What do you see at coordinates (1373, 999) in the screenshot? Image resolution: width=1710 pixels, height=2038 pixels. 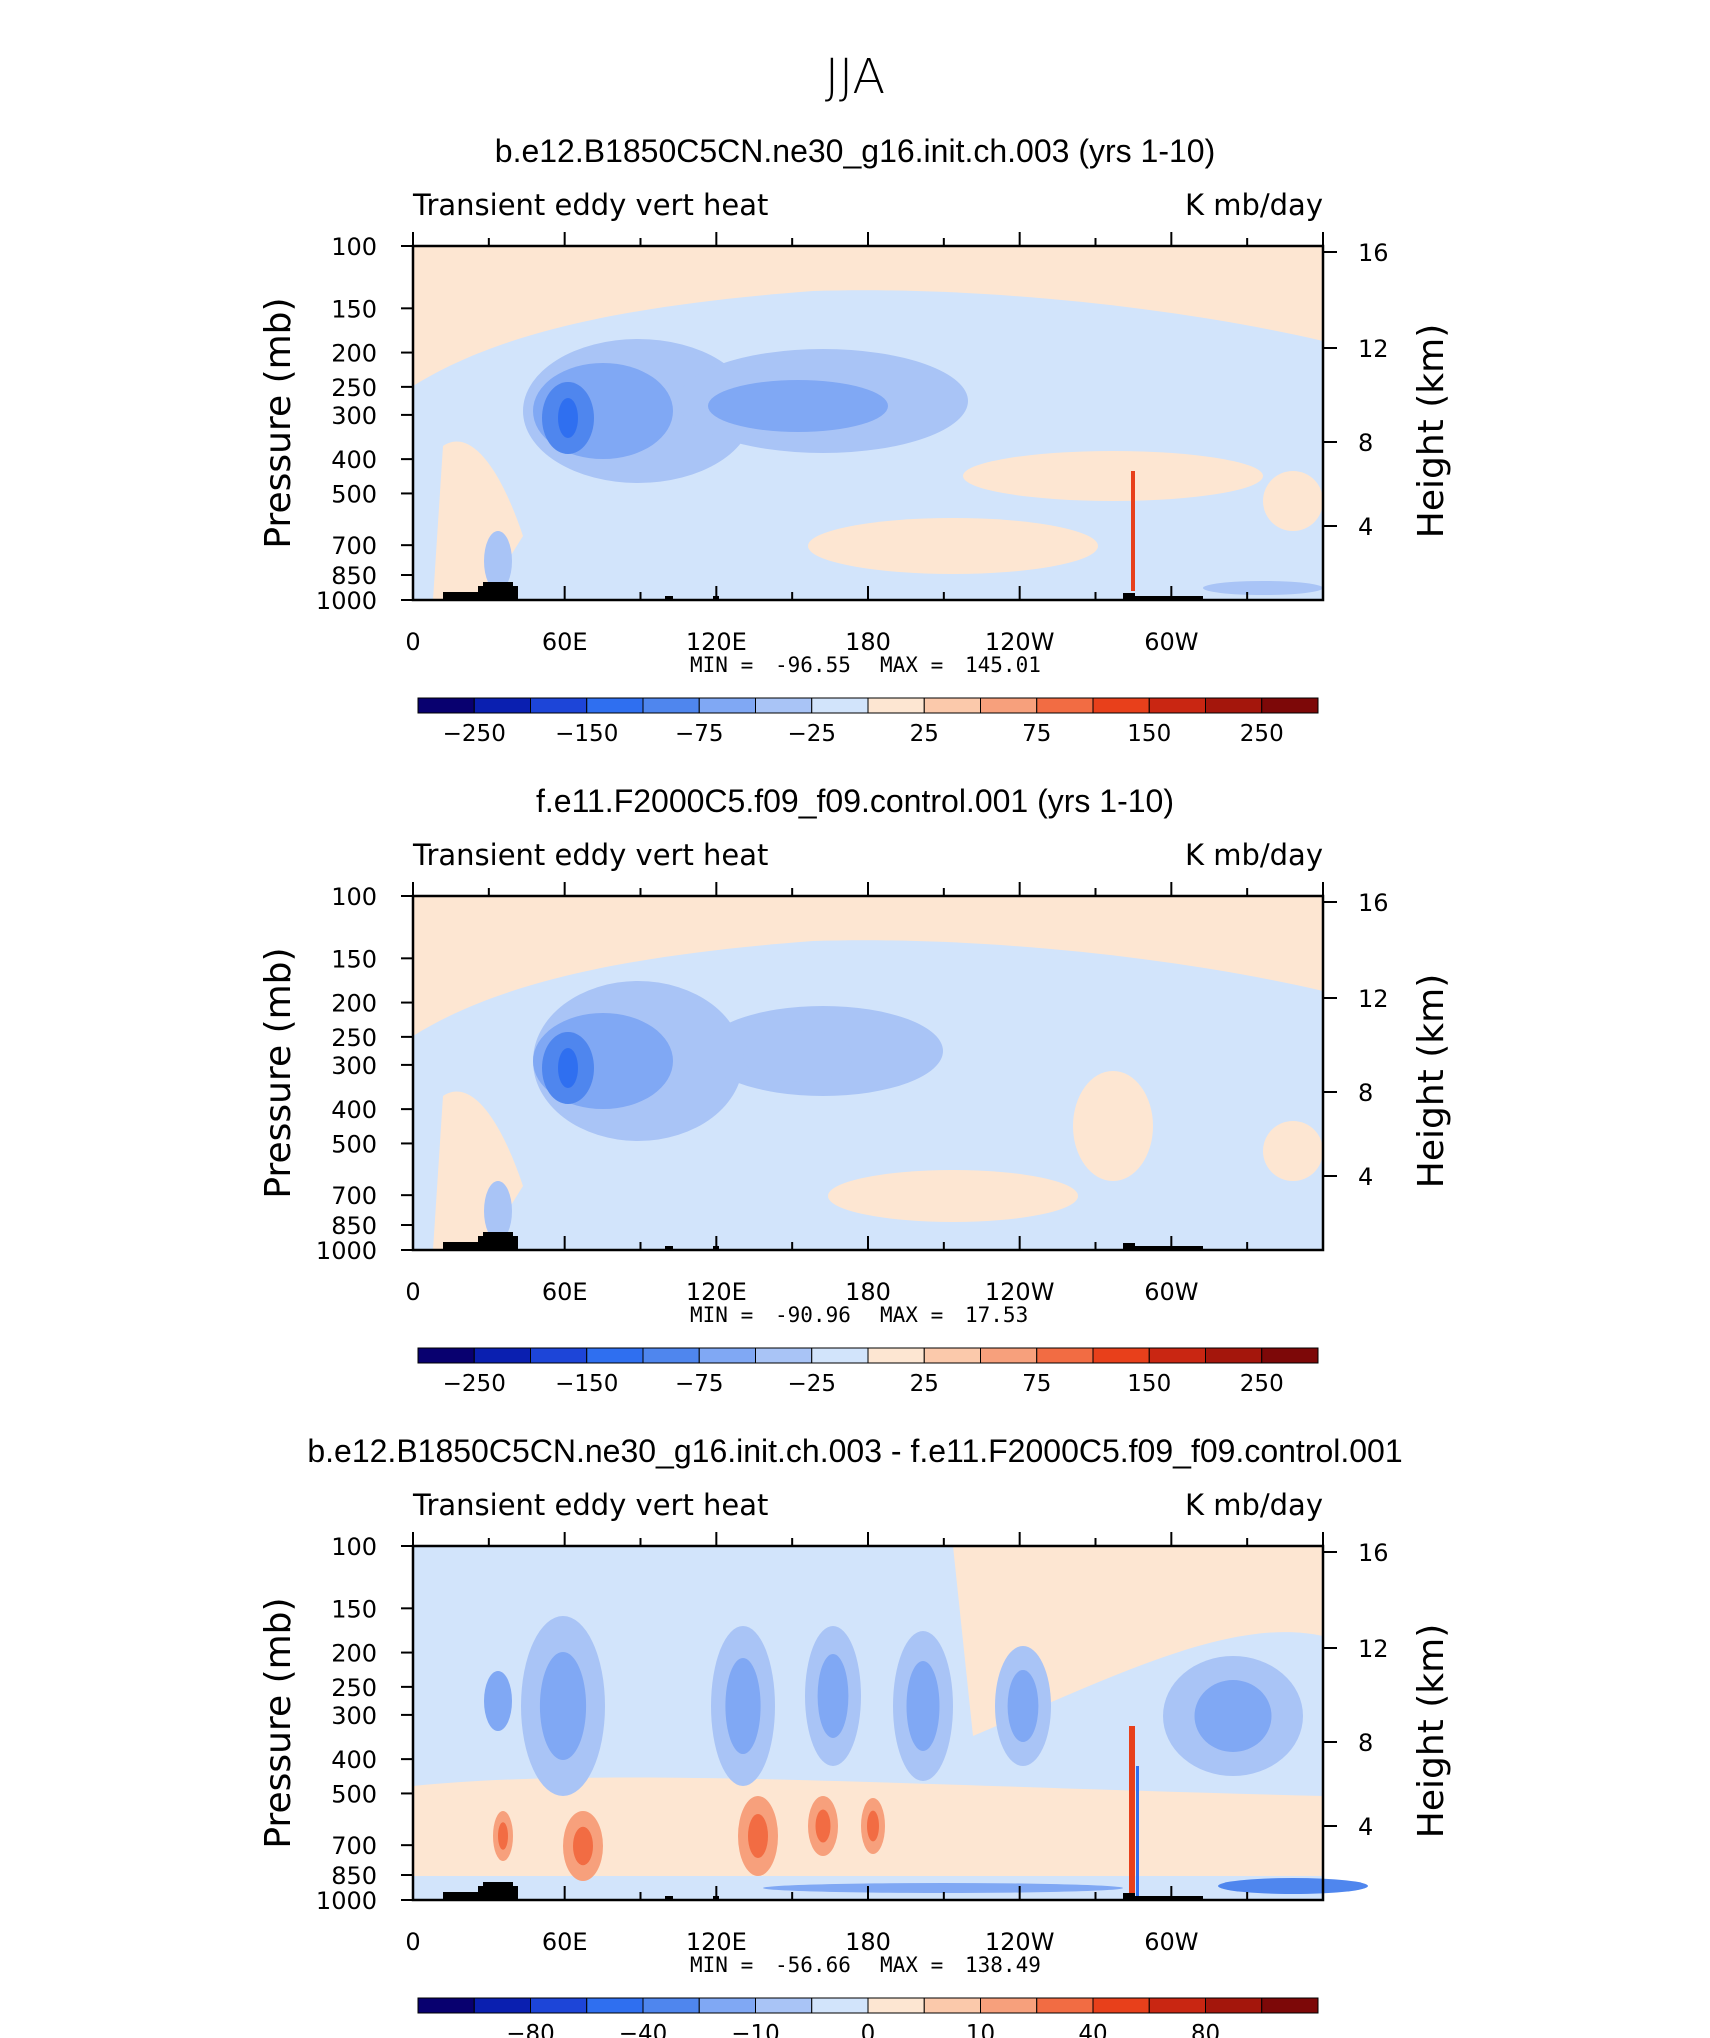 I see `height-tick-label: 12` at bounding box center [1373, 999].